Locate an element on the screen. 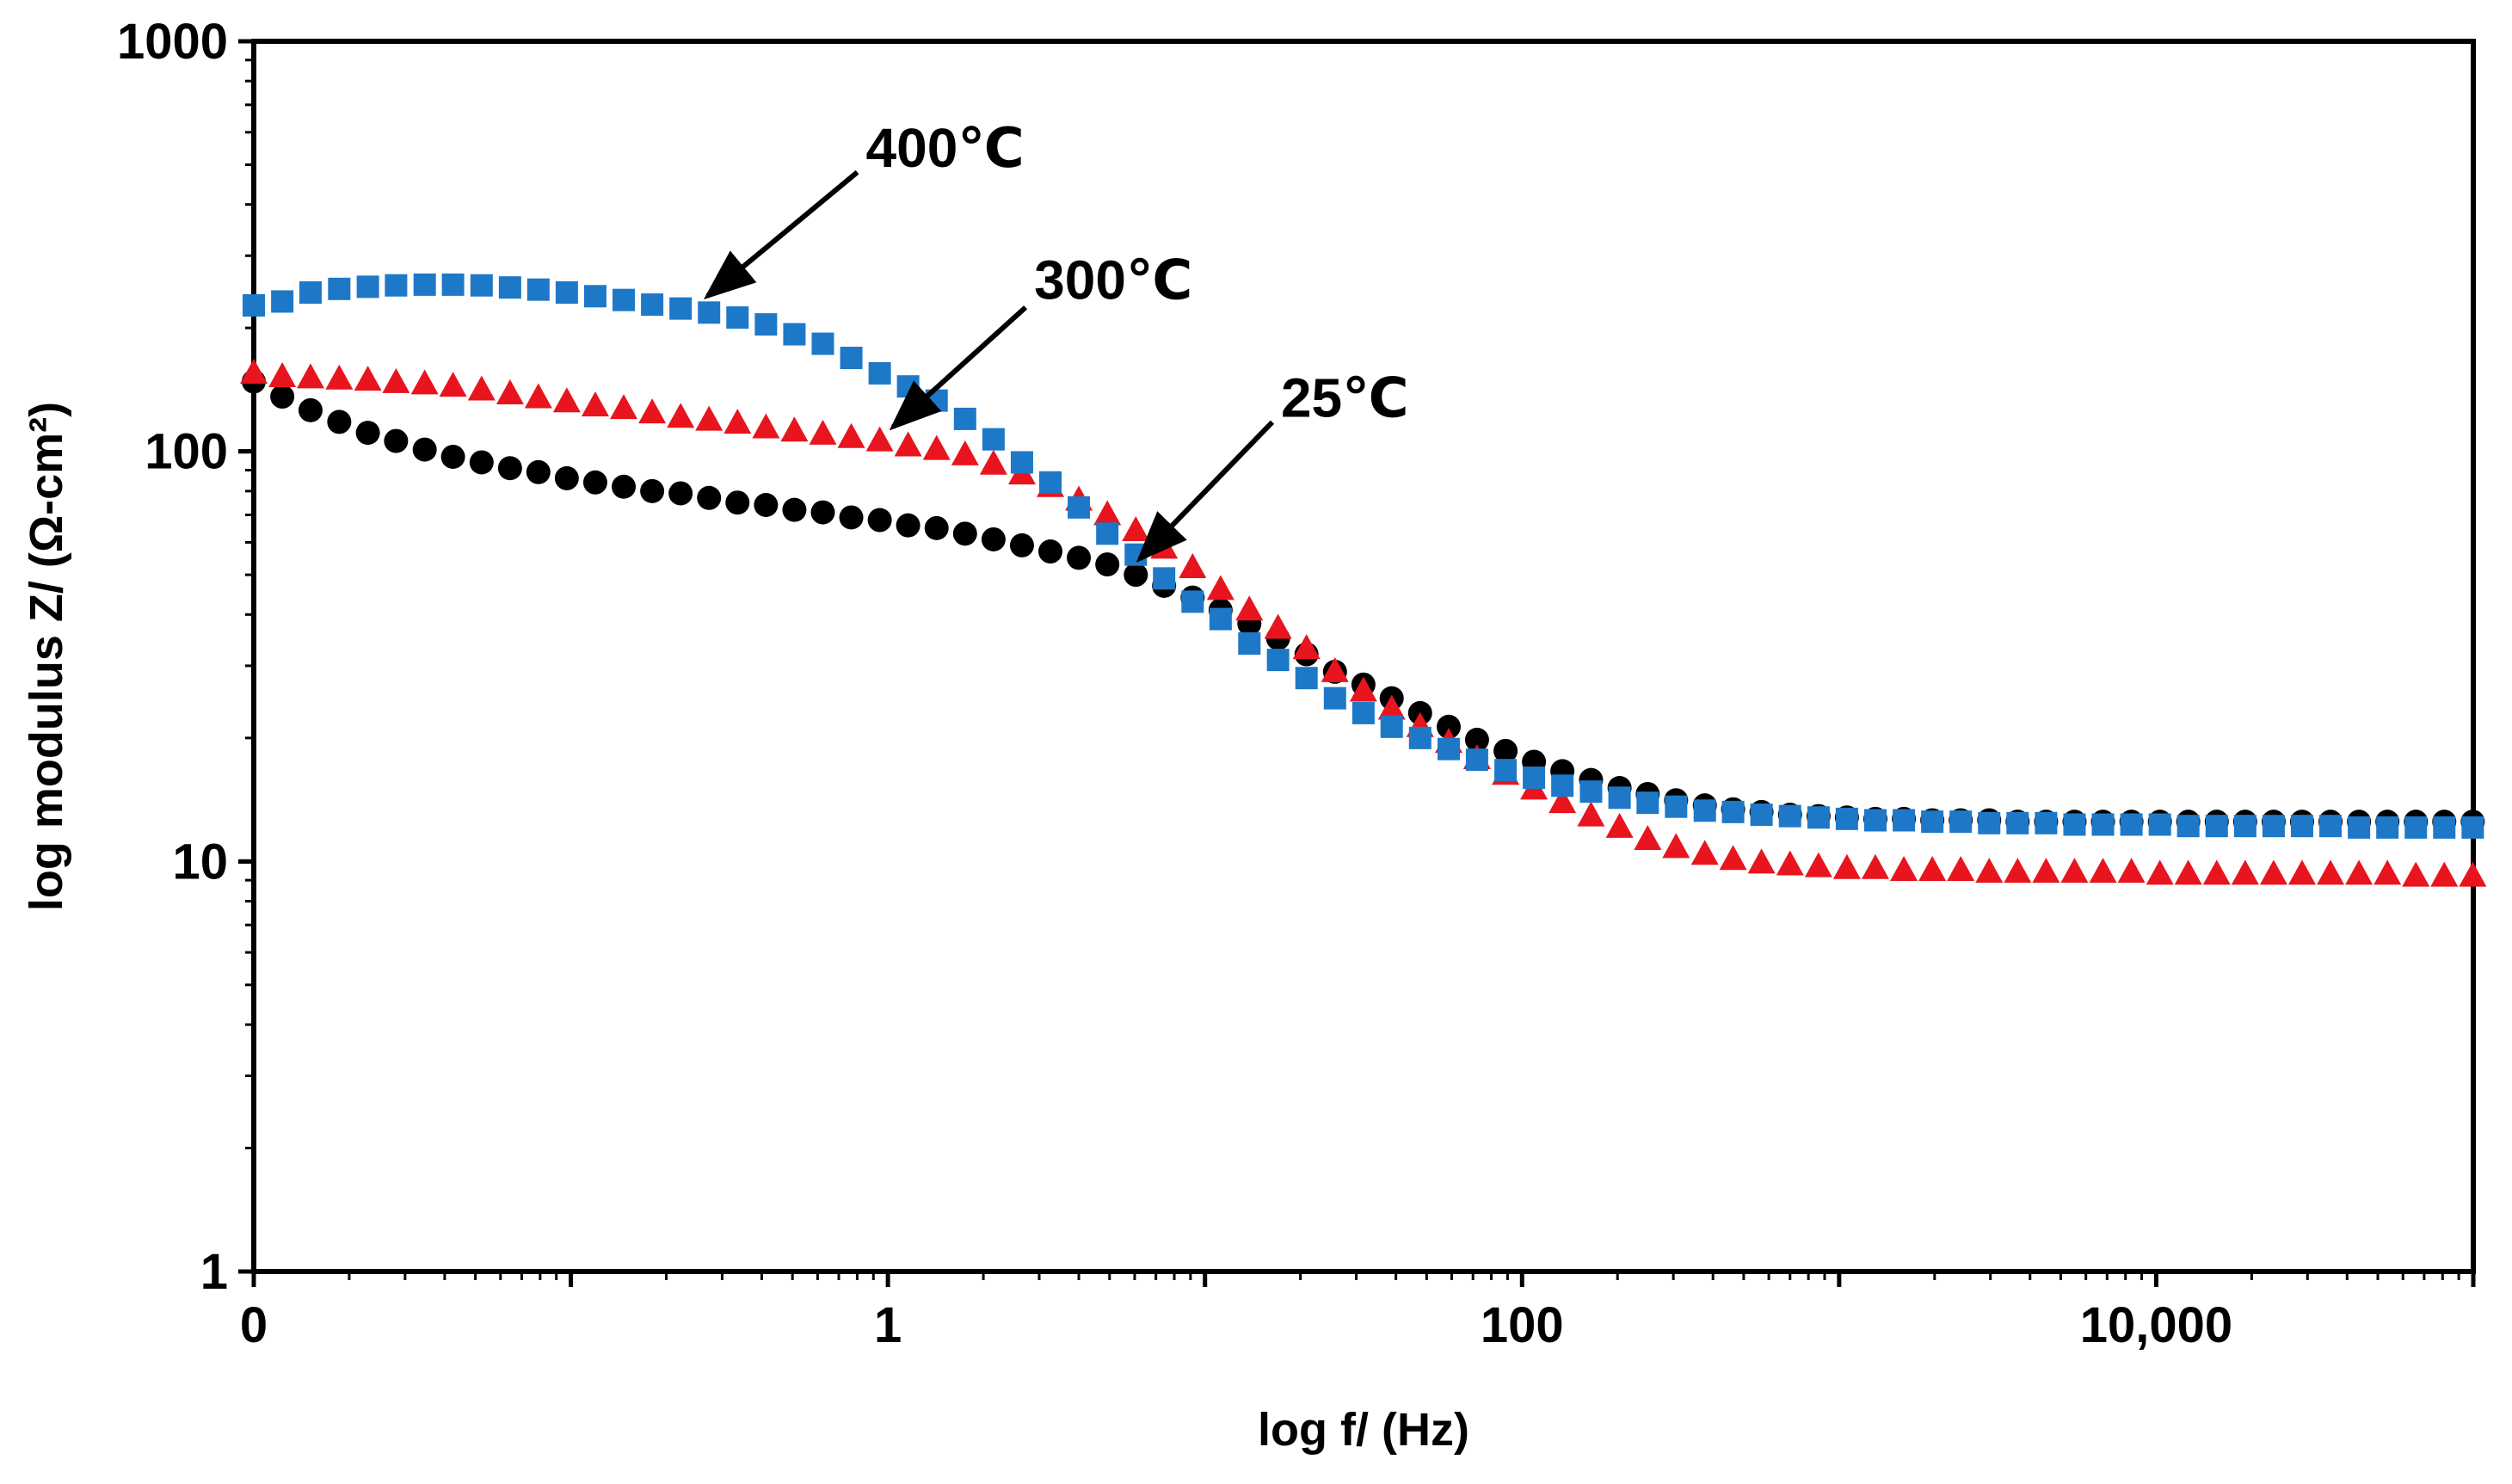 This screenshot has height=1484, width=2512. annotations-layer: 400℃ 300℃ 25℃ is located at coordinates (1056, 340).